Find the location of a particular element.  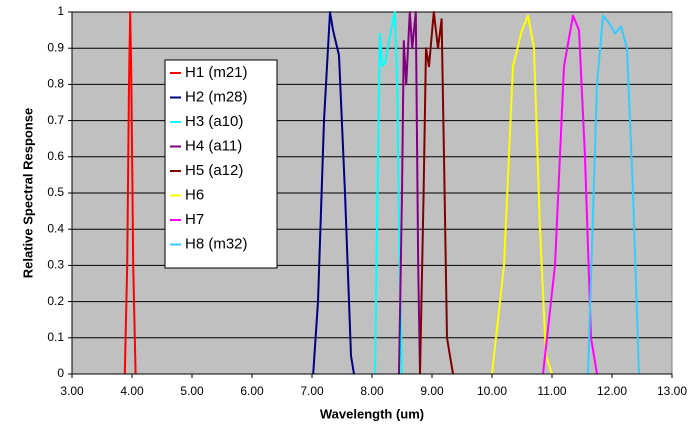

y-axis-title: Relative Spectral Response is located at coordinates (27, 193).